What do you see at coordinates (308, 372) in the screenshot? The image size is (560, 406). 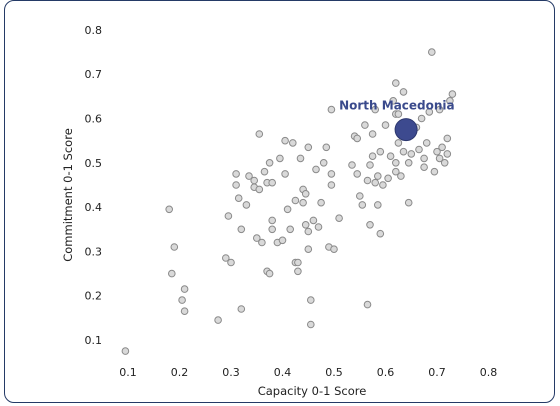 I see `x-axis-ticks: 0.1 0.2 0.3 0.4 0.5 0.6 0.7 0.8` at bounding box center [308, 372].